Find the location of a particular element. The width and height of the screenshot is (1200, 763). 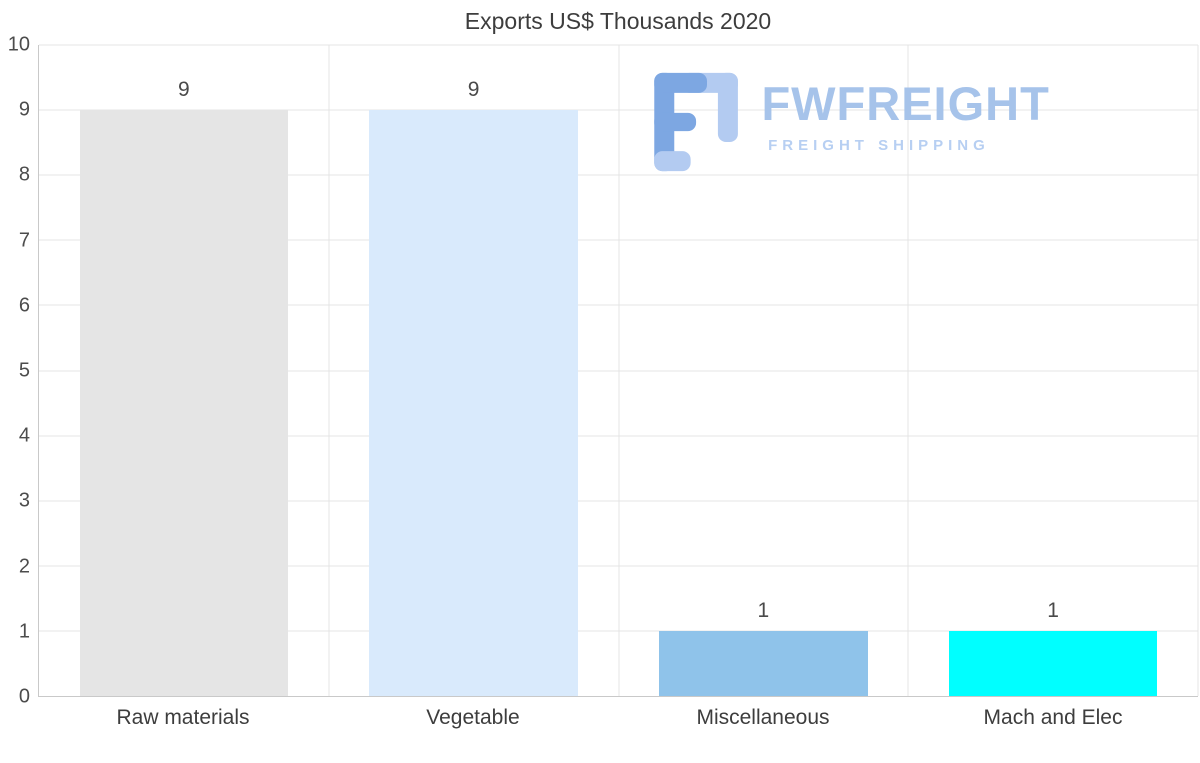

y-tick-label: 3 is located at coordinates (24, 500).